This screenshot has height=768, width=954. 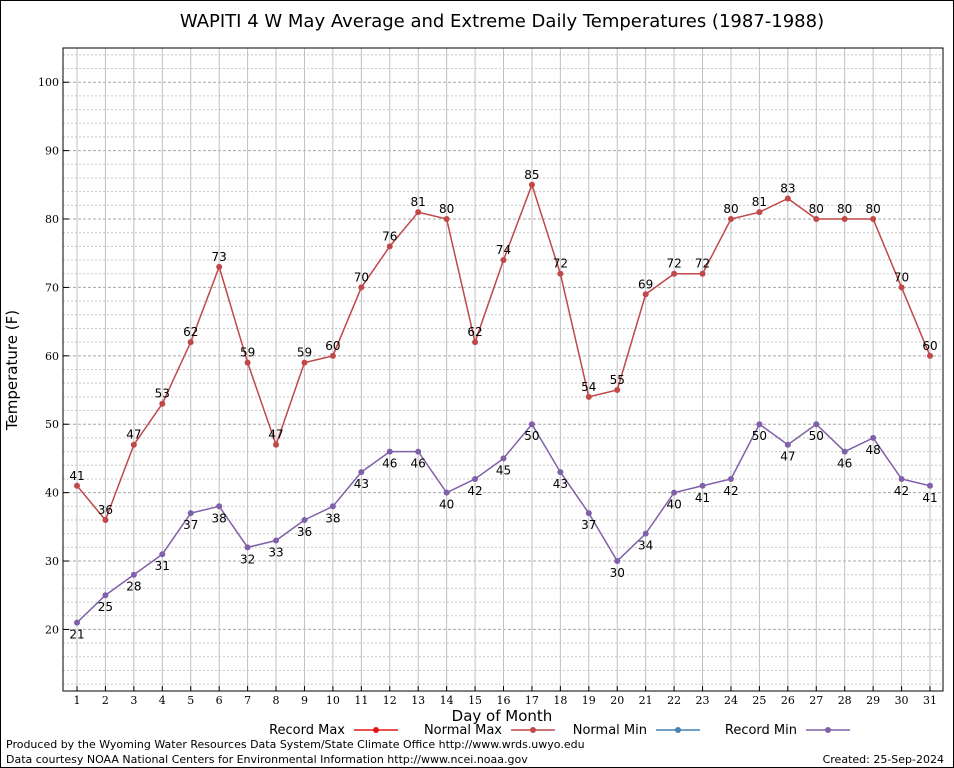 I want to click on record-max-data-label: 70, so click(x=901, y=277).